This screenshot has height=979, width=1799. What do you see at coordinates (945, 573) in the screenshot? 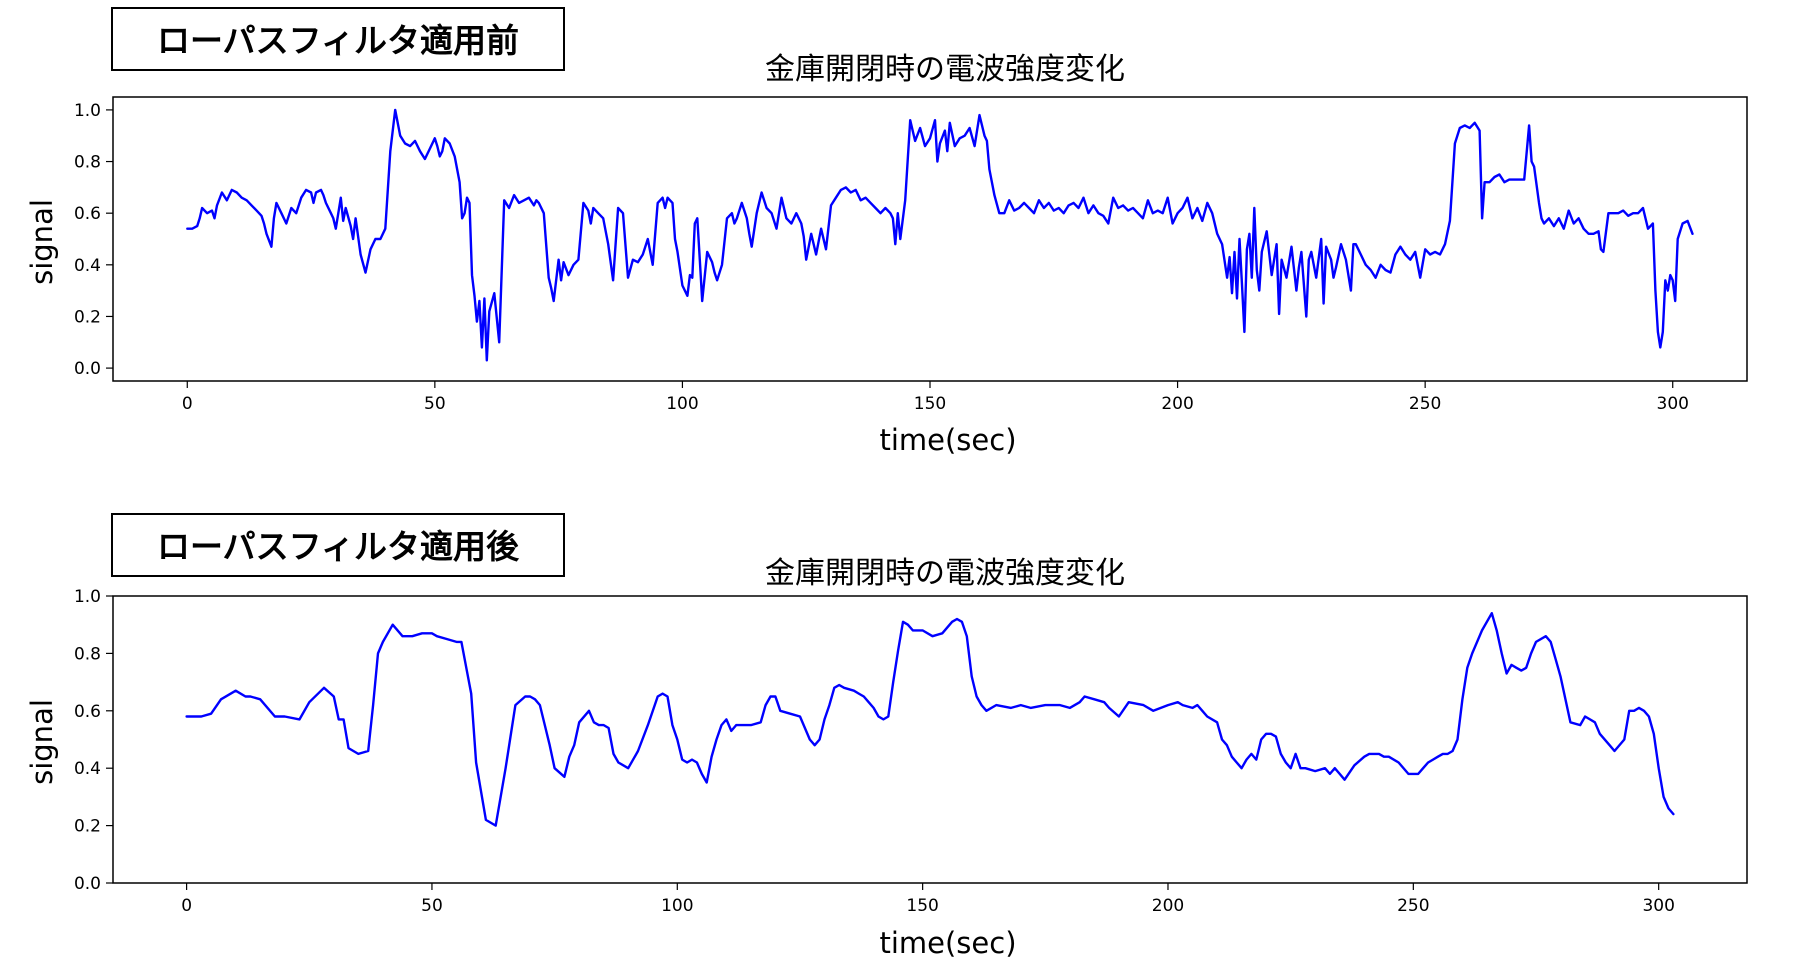
I see `chart-title-after: 金庫開閉時の電波強度変化` at bounding box center [945, 573].